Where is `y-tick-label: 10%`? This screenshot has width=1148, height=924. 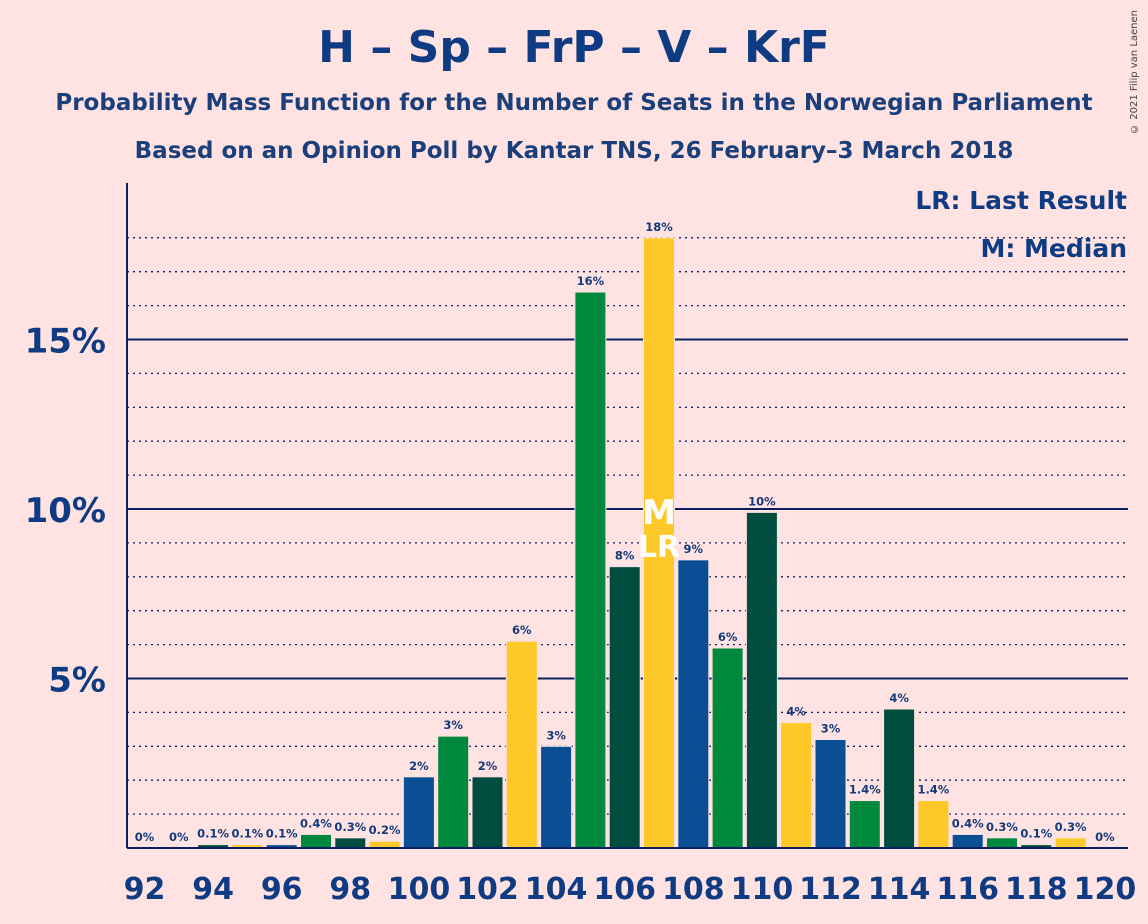
y-tick-label: 10% is located at coordinates (65, 511).